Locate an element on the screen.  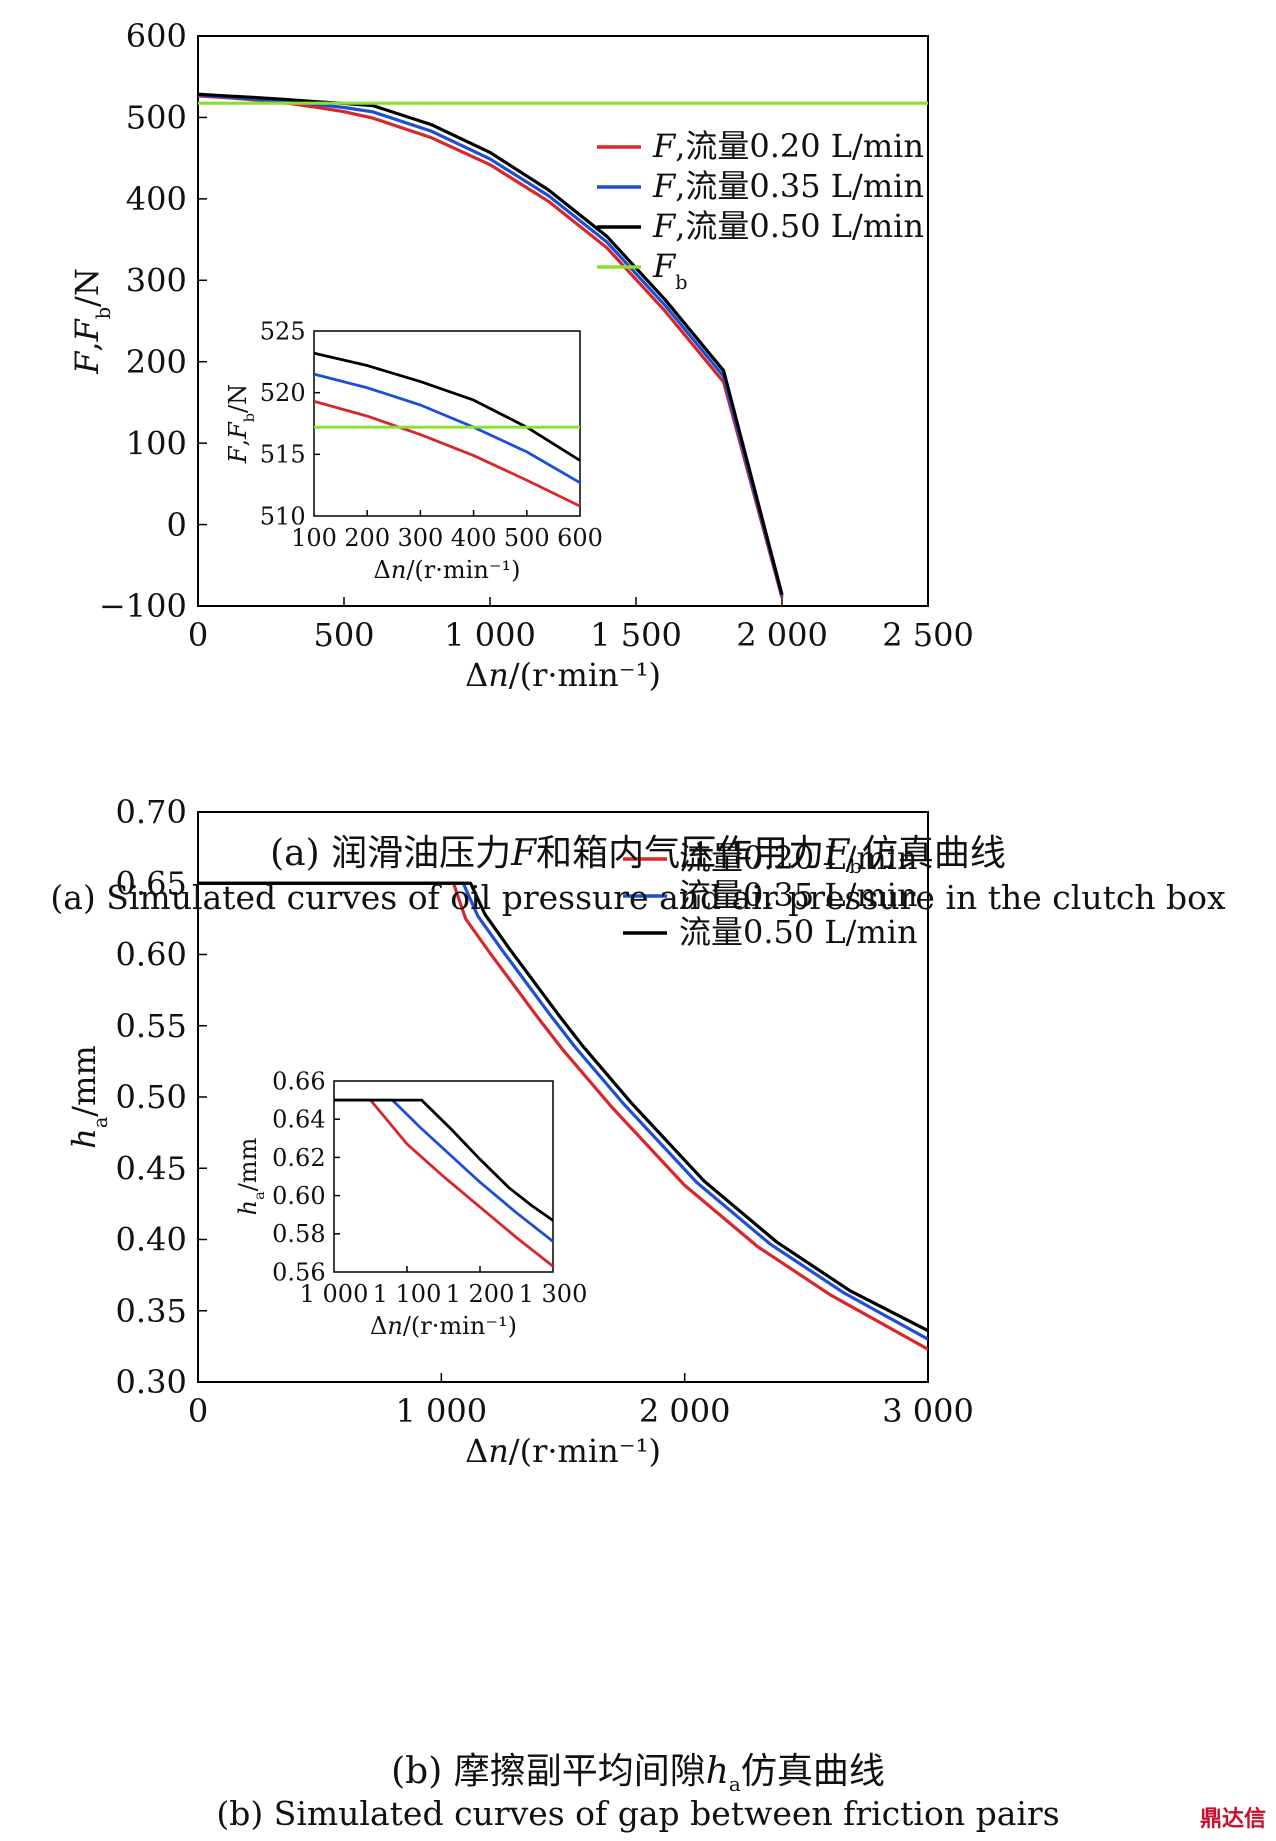
b-main-ytick-label: 0.65 is located at coordinates (151, 883).